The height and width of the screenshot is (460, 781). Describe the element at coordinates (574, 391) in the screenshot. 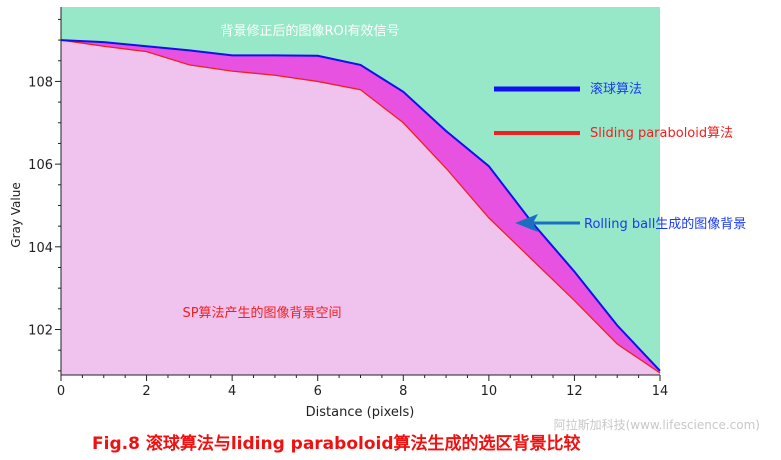

I see `x-tick-label: 12` at that location.